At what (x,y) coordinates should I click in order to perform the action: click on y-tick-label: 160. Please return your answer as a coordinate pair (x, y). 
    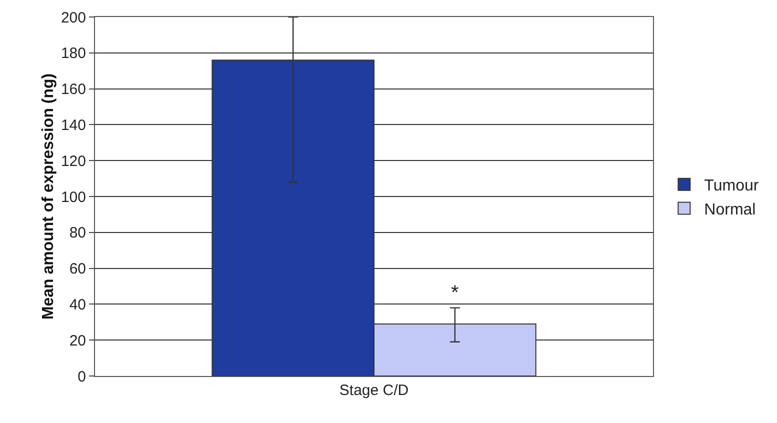
    Looking at the image, I should click on (73, 89).